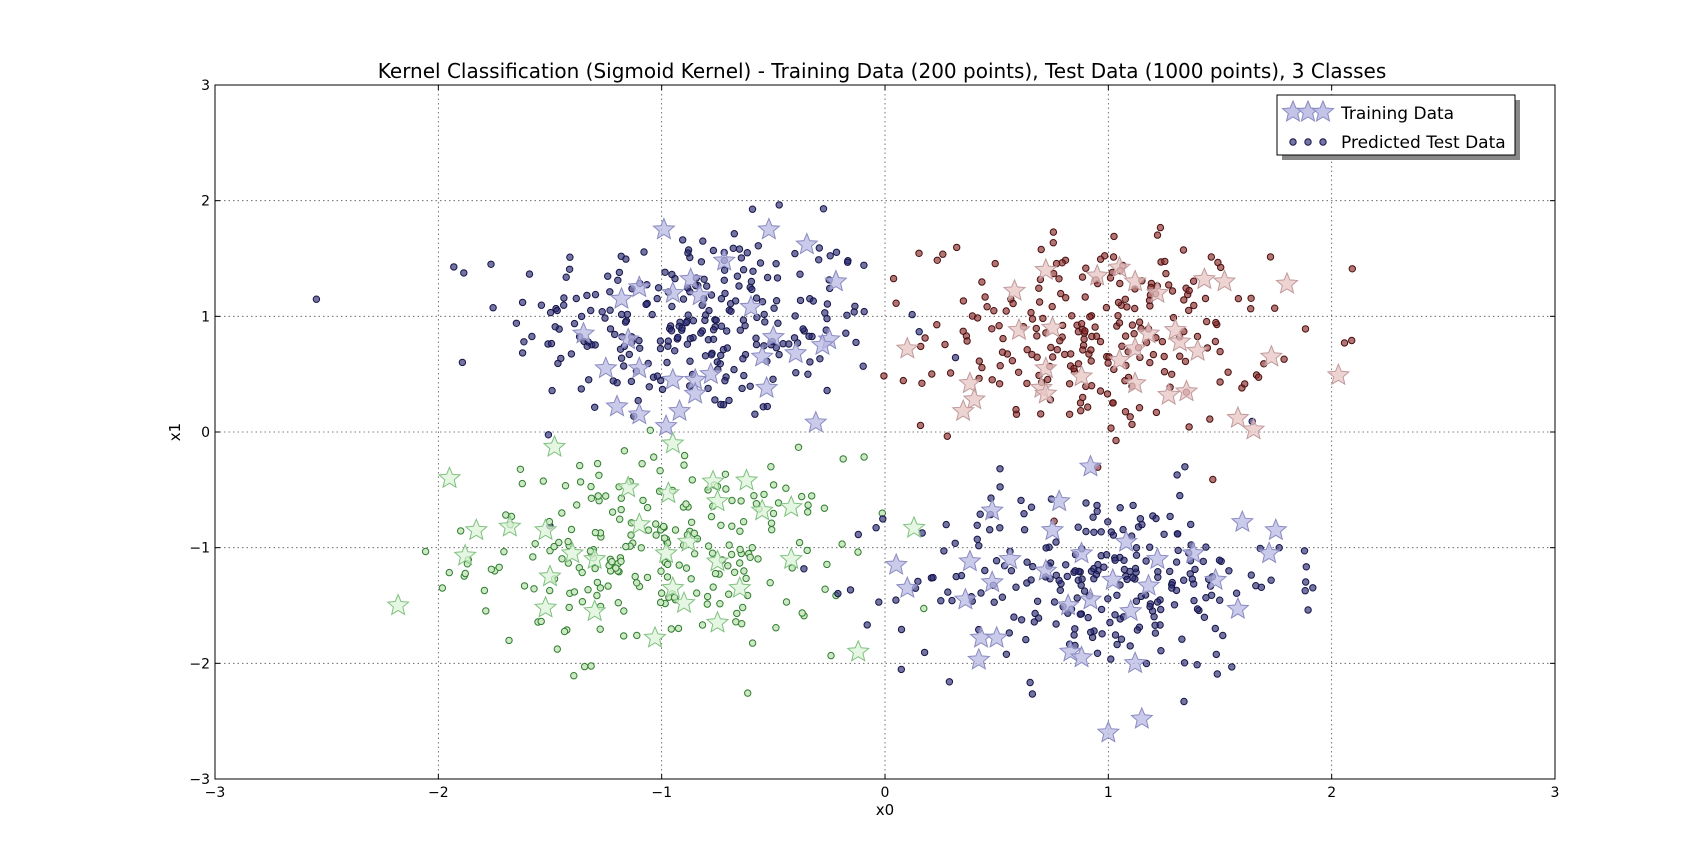 The height and width of the screenshot is (855, 1707). I want to click on x-tick-label: −1, so click(661, 793).